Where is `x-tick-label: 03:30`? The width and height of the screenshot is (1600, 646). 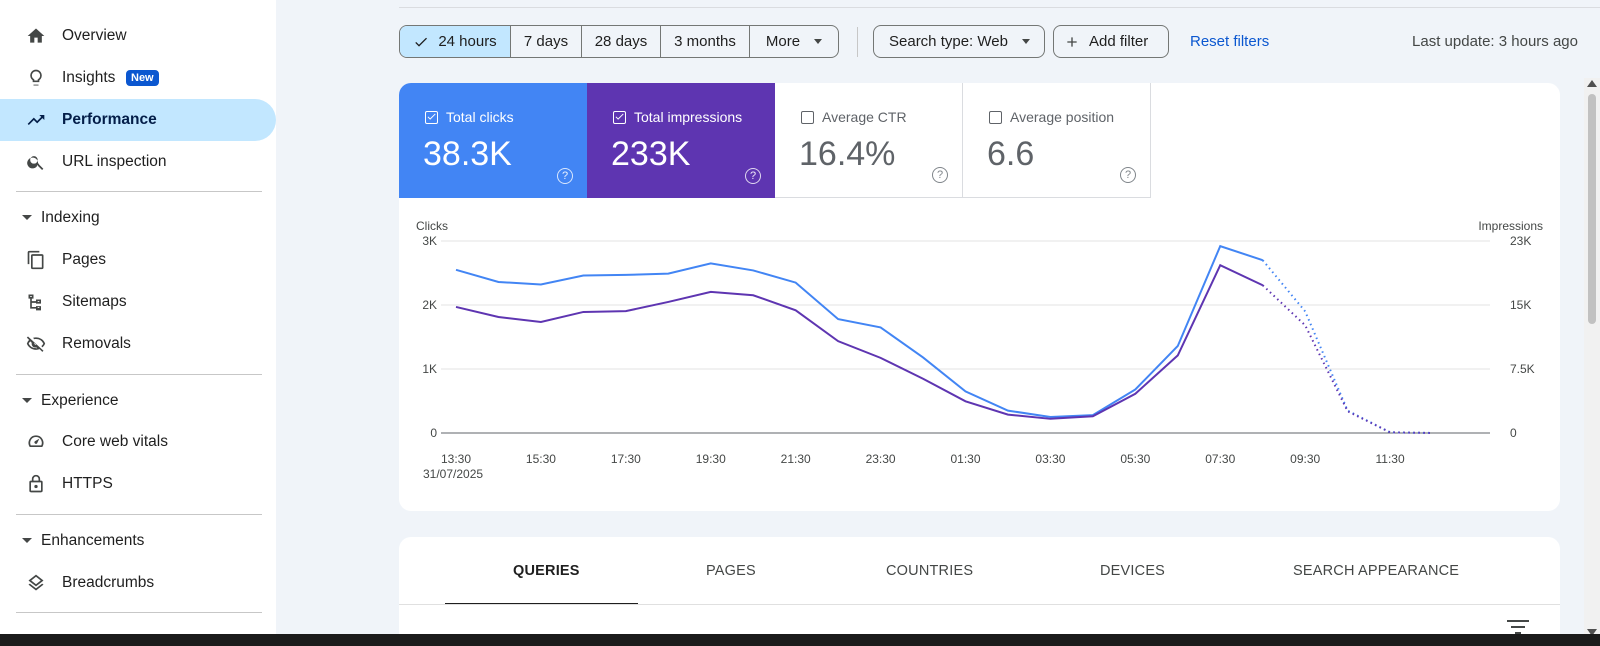
x-tick-label: 03:30 is located at coordinates (1050, 459).